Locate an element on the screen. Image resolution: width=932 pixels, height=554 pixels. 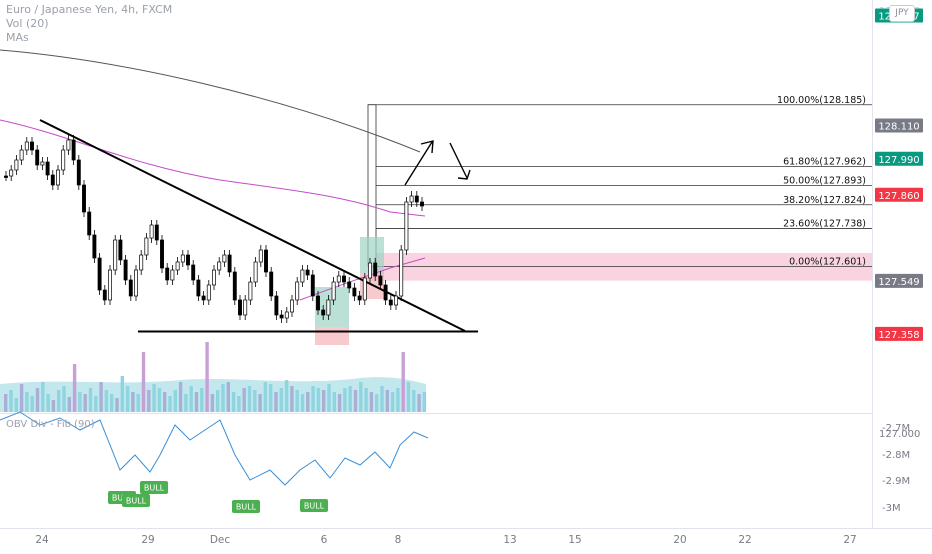
fib-level-label: 0.00%(127.601) is located at coordinates (827, 262).